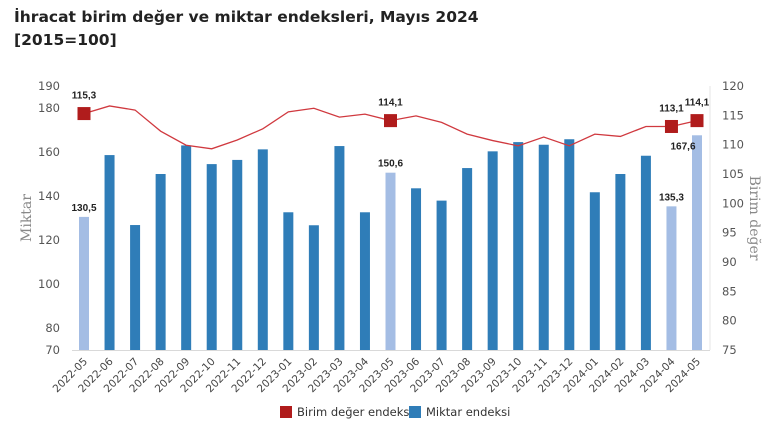  I want to click on legend-birim-deger-label: Birim değer endeksi, so click(355, 412).